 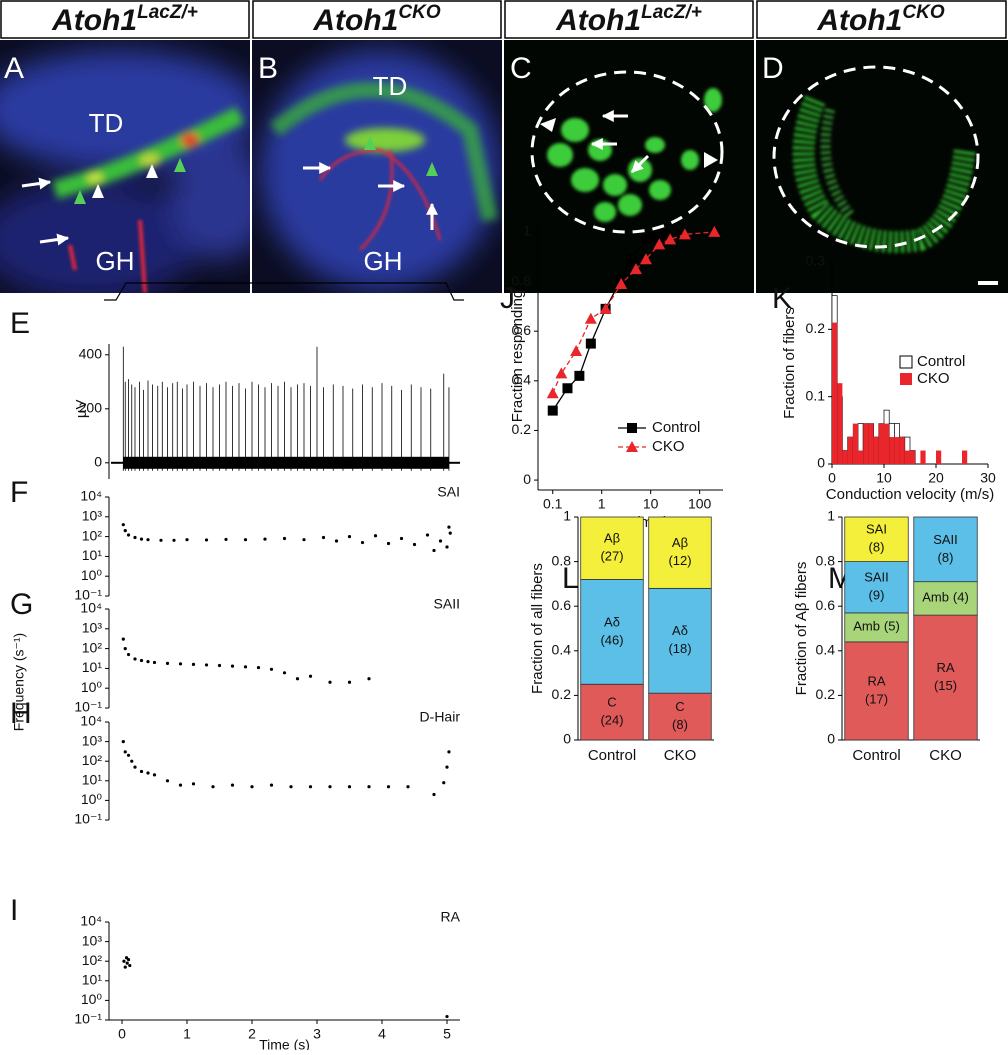 I want to click on y-tick-label: 10⁴, so click(x=91, y=921).